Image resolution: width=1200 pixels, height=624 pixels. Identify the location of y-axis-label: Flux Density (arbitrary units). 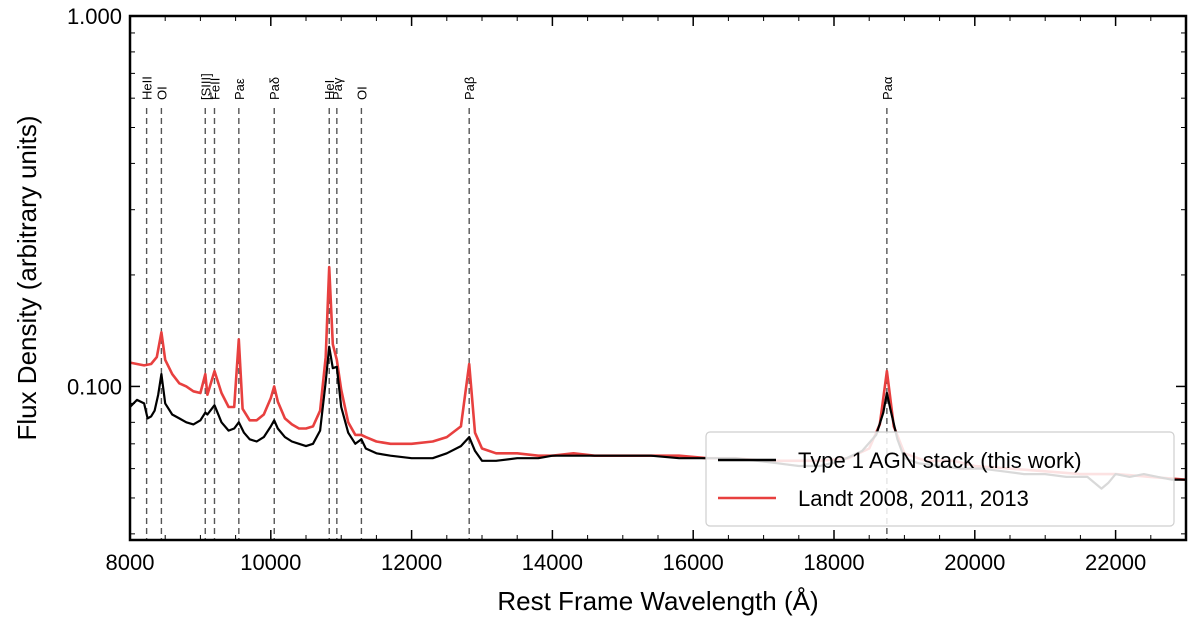
(27, 277).